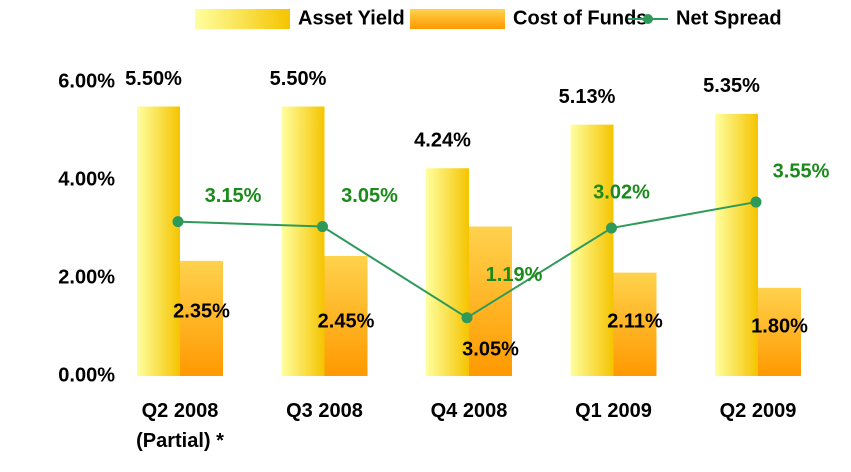 The height and width of the screenshot is (472, 851). I want to click on x-tick-label: Q1 2009, so click(613, 411).